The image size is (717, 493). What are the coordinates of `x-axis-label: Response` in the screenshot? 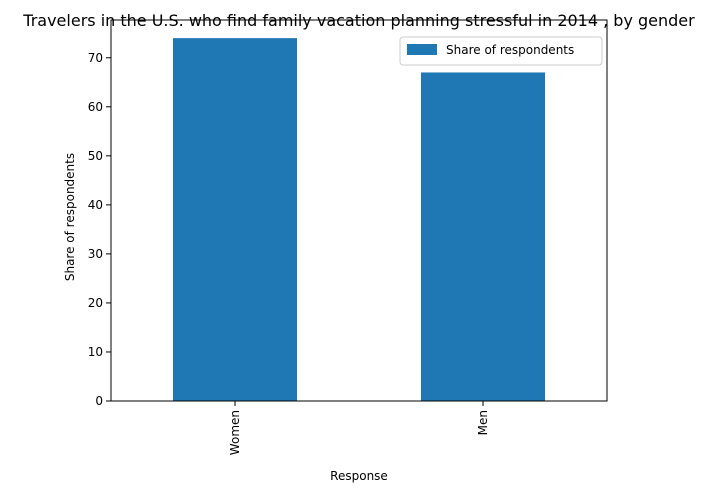 It's located at (359, 476).